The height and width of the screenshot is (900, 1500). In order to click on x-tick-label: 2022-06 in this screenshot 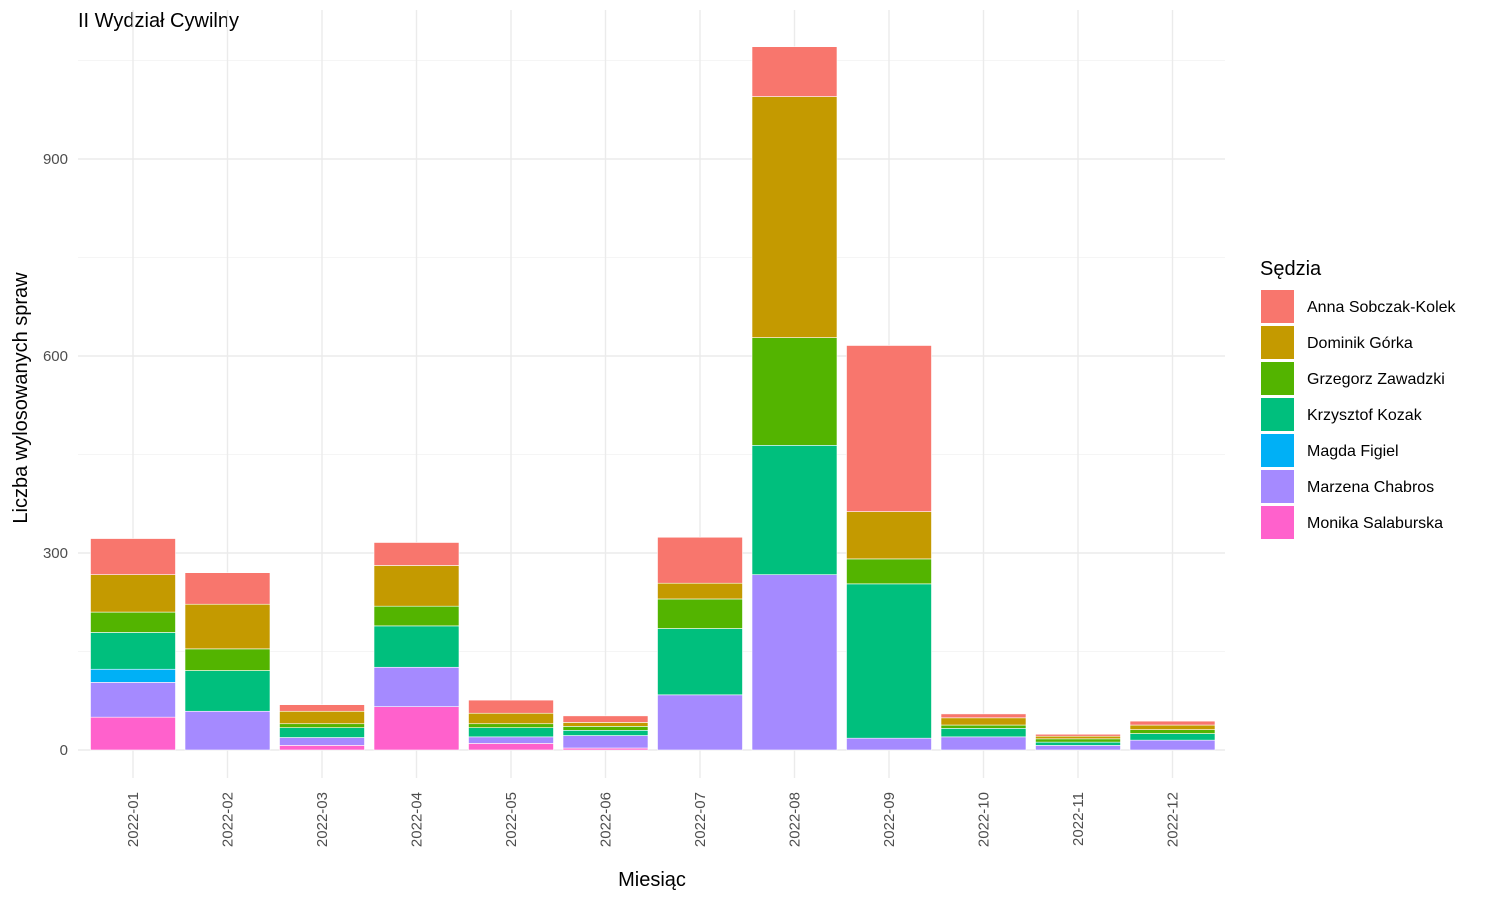, I will do `click(606, 819)`.